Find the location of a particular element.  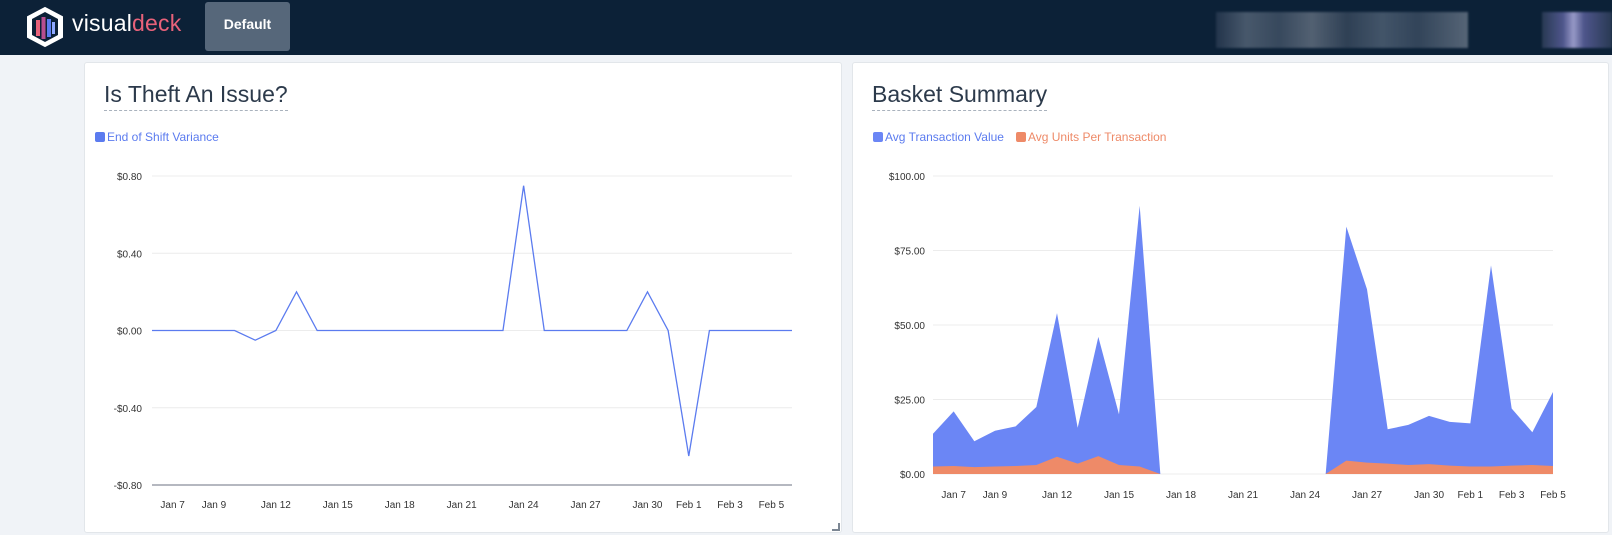

legend-label: Avg Transaction Value is located at coordinates (944, 137).